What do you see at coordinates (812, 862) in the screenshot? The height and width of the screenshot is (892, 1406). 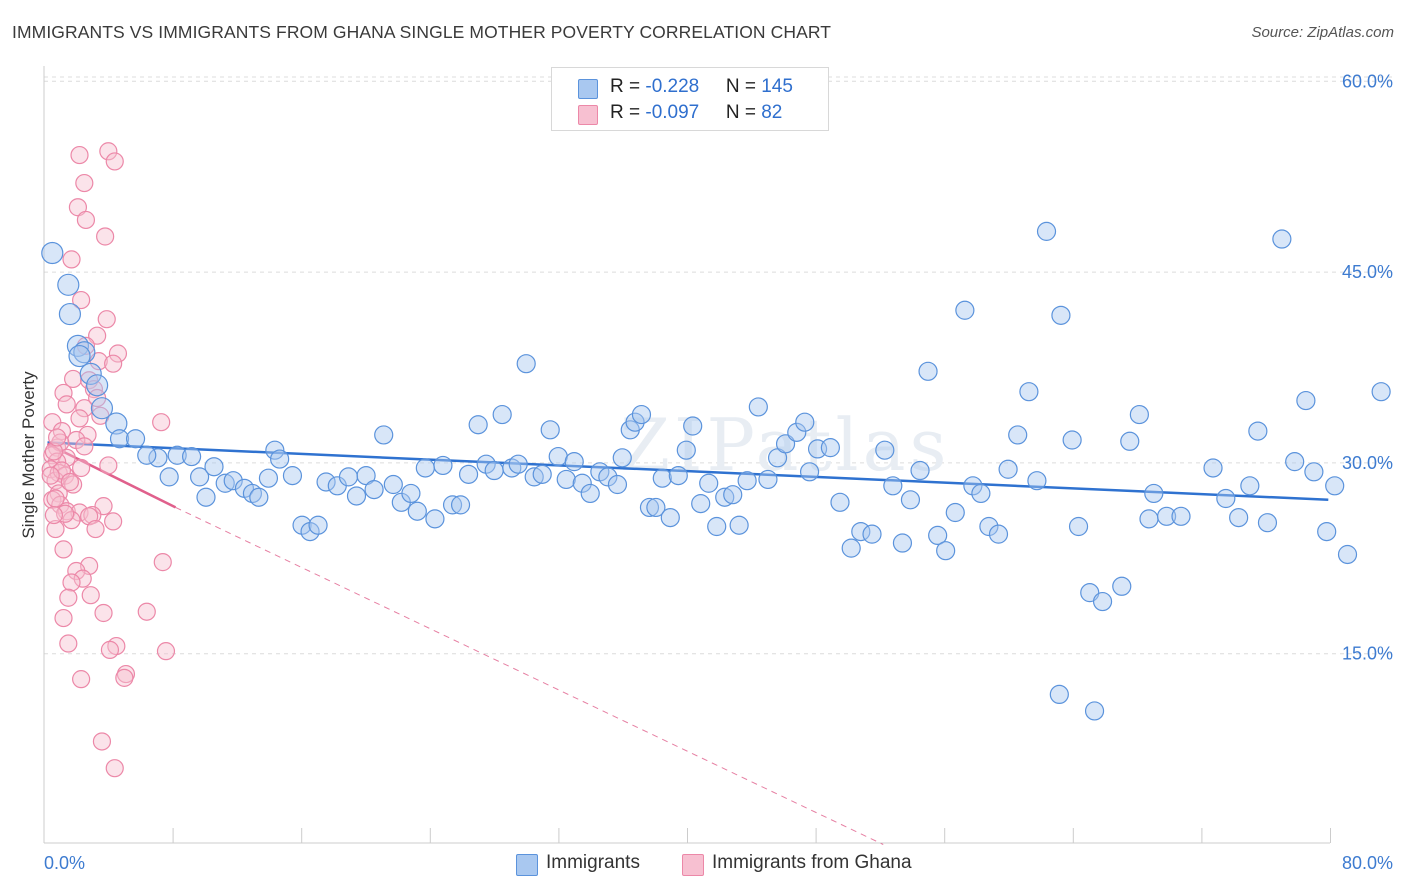 I see `bottom-legend-label: Immigrants from Ghana` at bounding box center [812, 862].